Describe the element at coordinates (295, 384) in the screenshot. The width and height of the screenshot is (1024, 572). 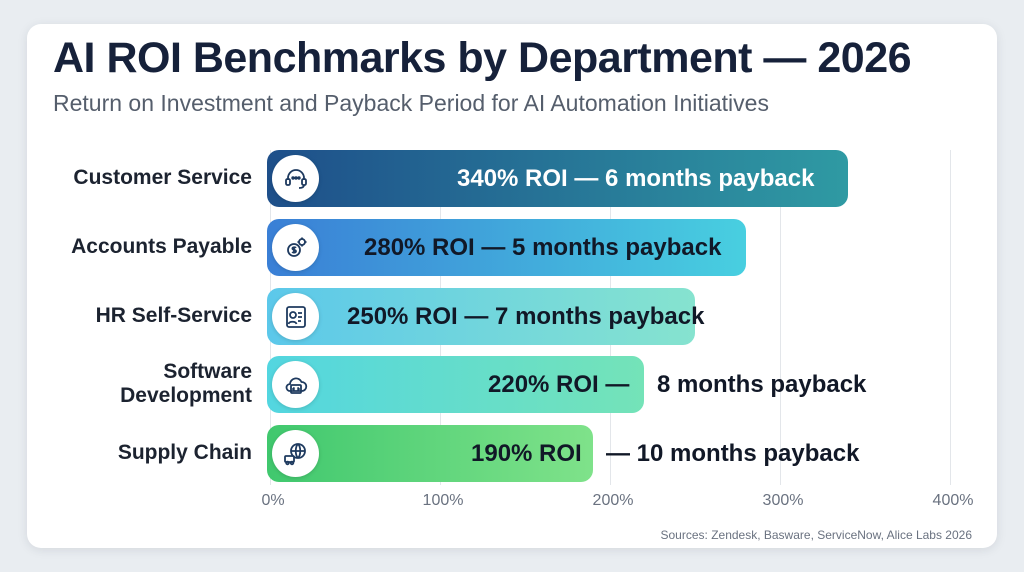
I see `cloud-code-icon` at that location.